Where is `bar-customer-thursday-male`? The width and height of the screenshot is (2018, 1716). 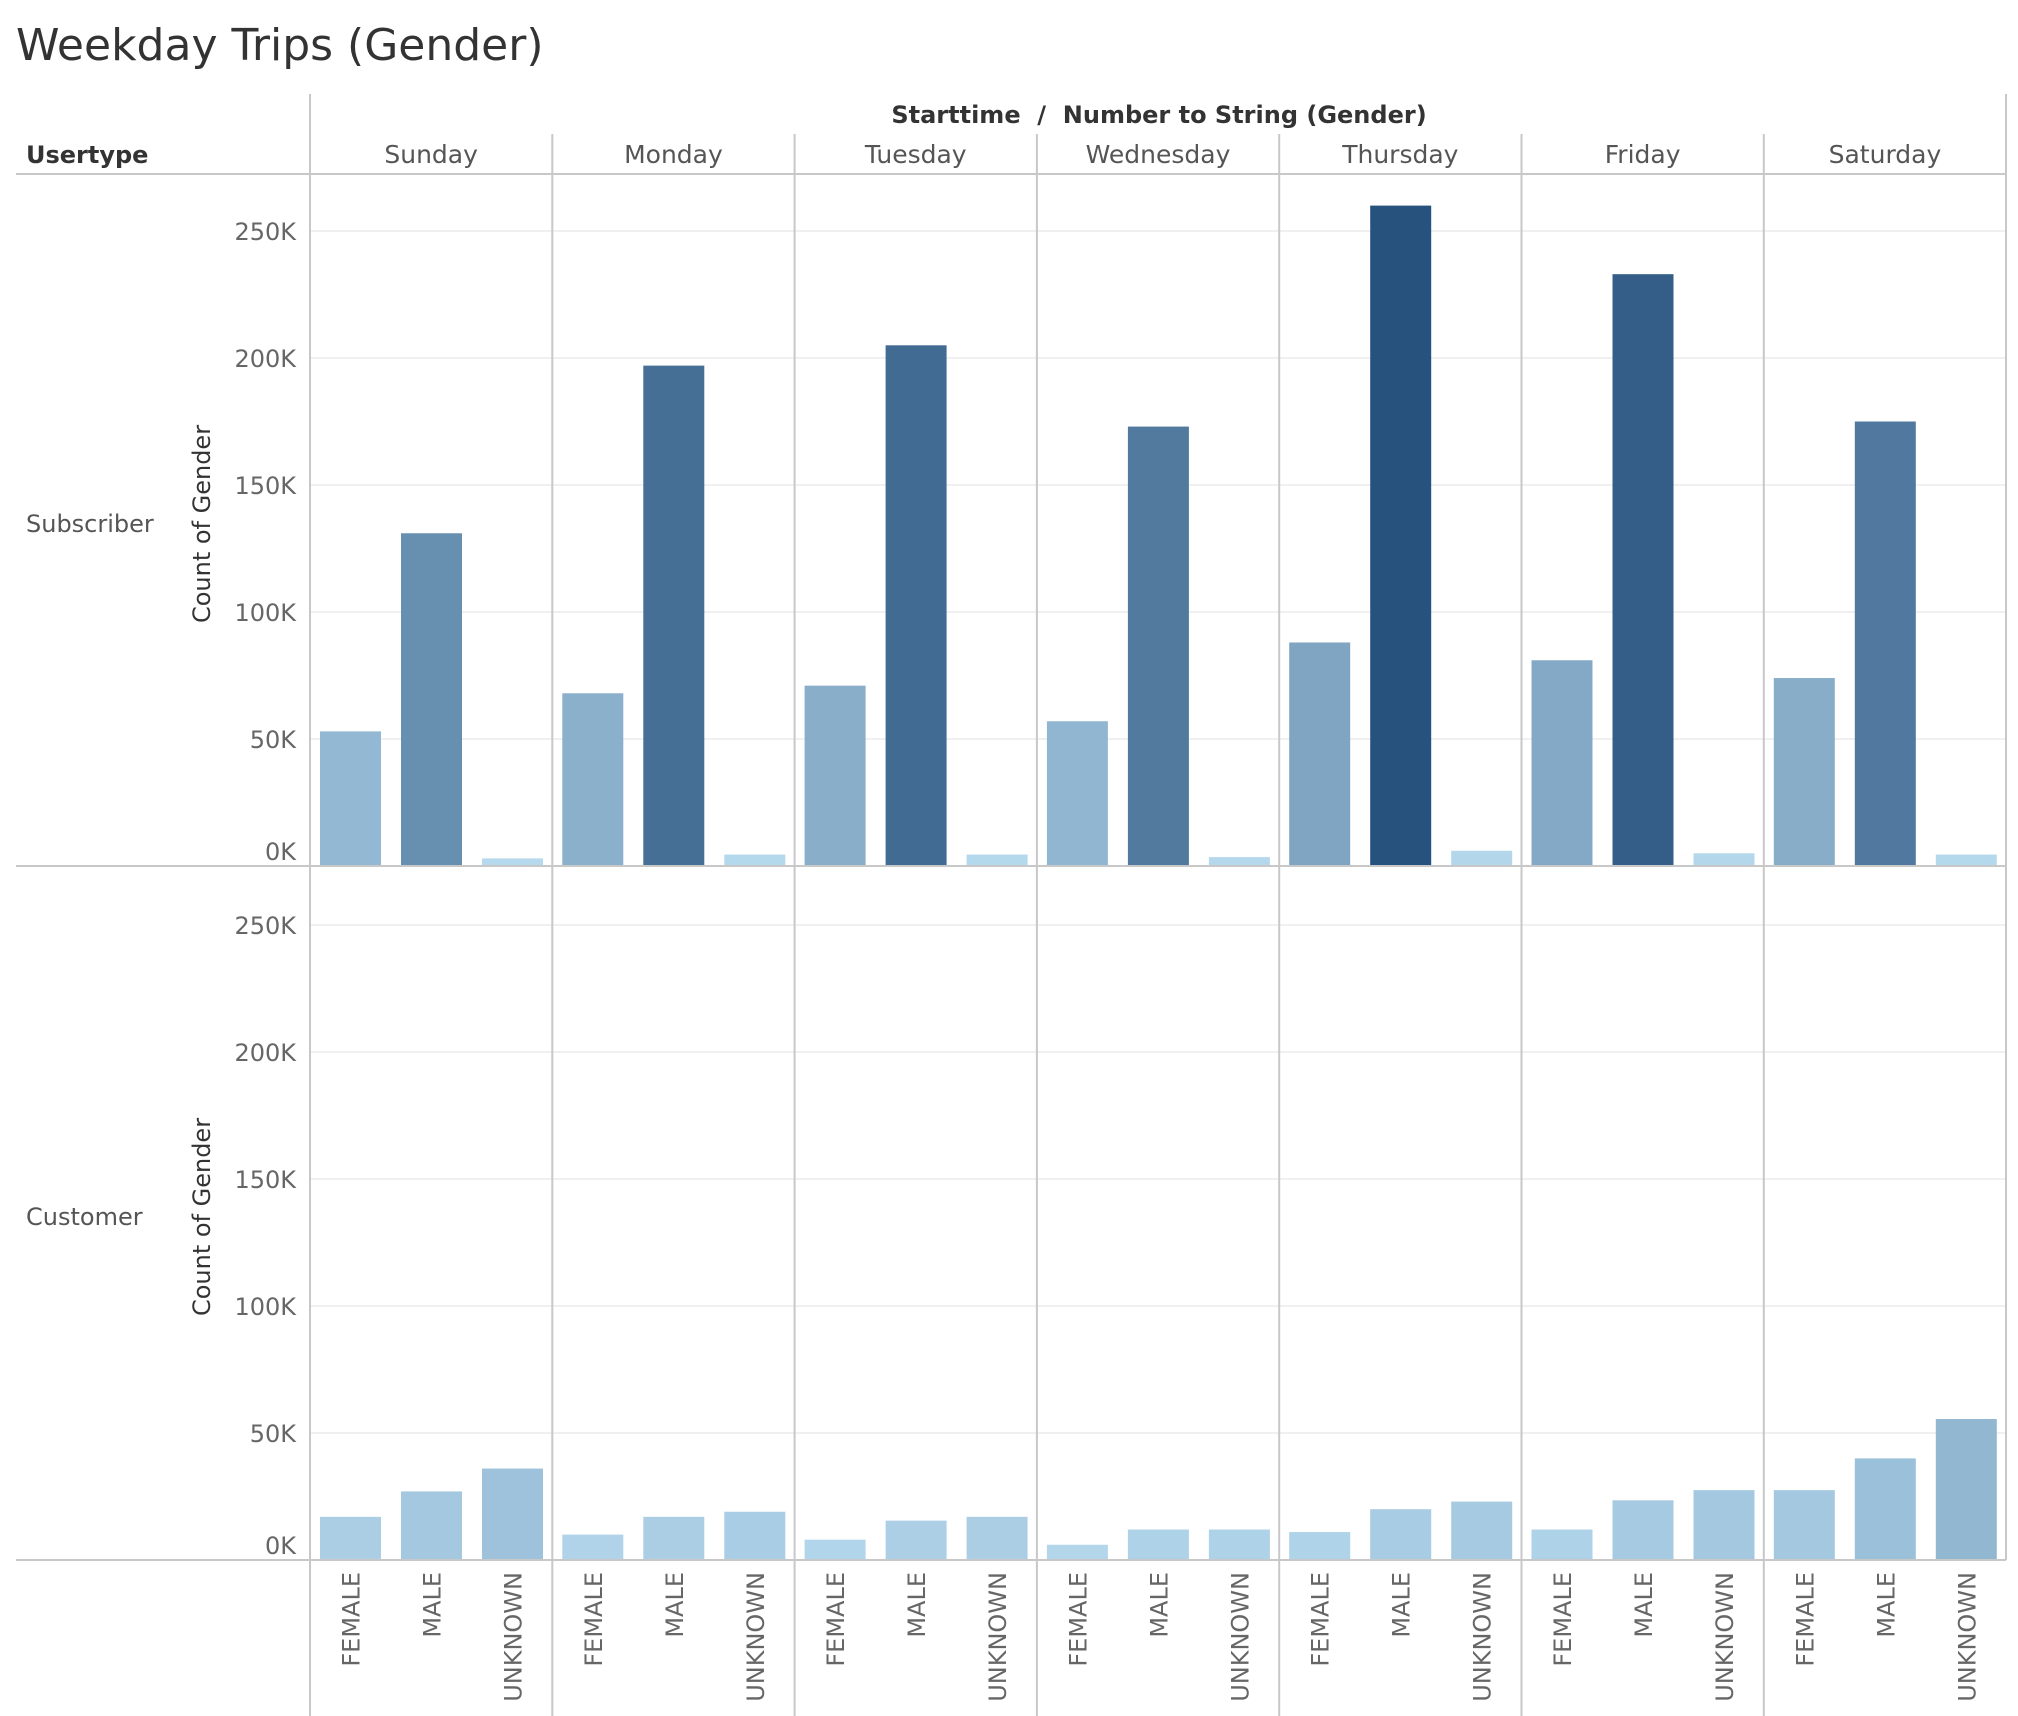 bar-customer-thursday-male is located at coordinates (1401, 1534).